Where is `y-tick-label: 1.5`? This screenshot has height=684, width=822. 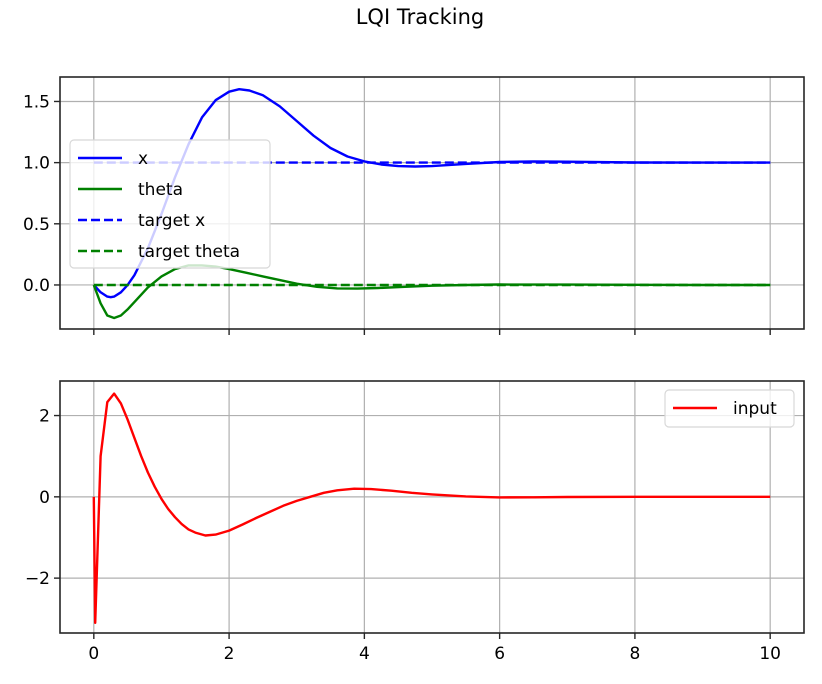 y-tick-label: 1.5 is located at coordinates (36, 102).